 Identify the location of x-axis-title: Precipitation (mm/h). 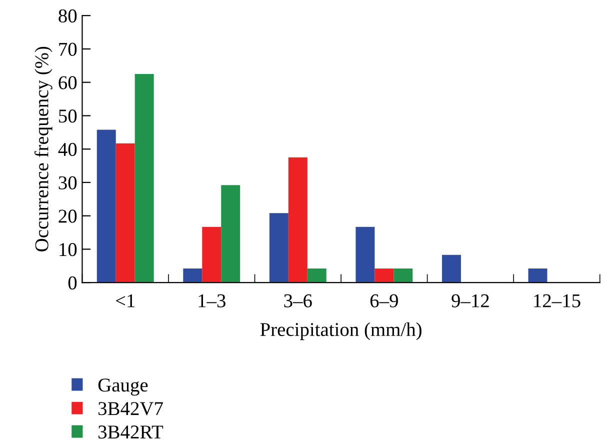
(341, 331).